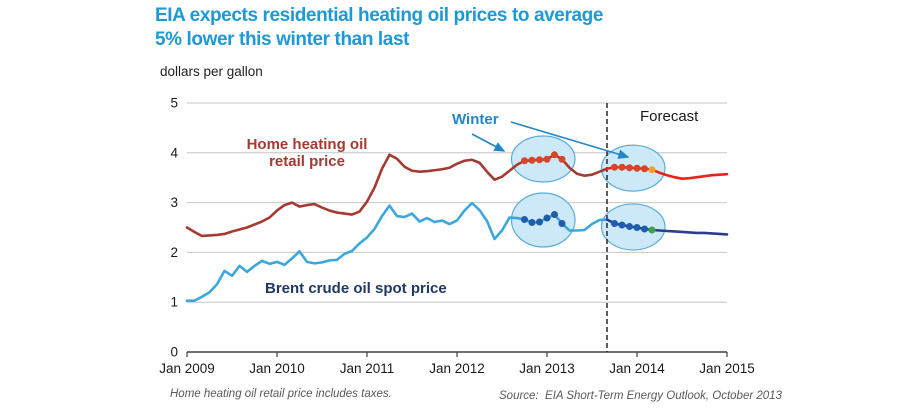  Describe the element at coordinates (282, 39) in the screenshot. I see `chart-title-line2: 5% lower this winter than last` at that location.